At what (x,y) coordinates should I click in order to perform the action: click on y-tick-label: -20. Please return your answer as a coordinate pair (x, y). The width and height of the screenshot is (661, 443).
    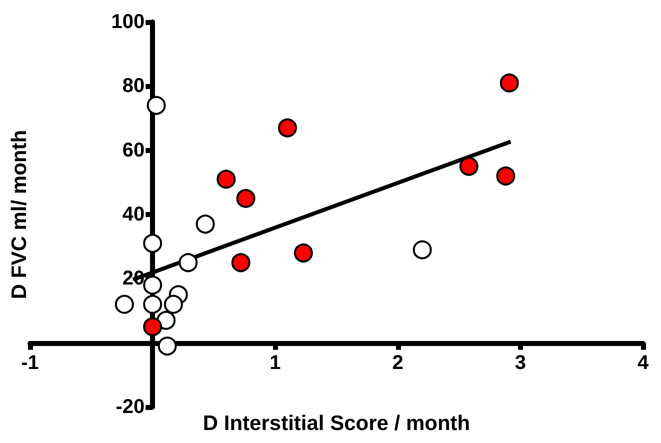
    Looking at the image, I should click on (130, 407).